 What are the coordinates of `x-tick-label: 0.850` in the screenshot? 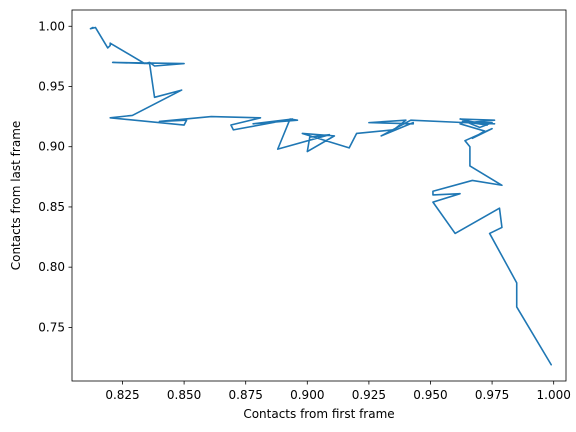 It's located at (184, 395).